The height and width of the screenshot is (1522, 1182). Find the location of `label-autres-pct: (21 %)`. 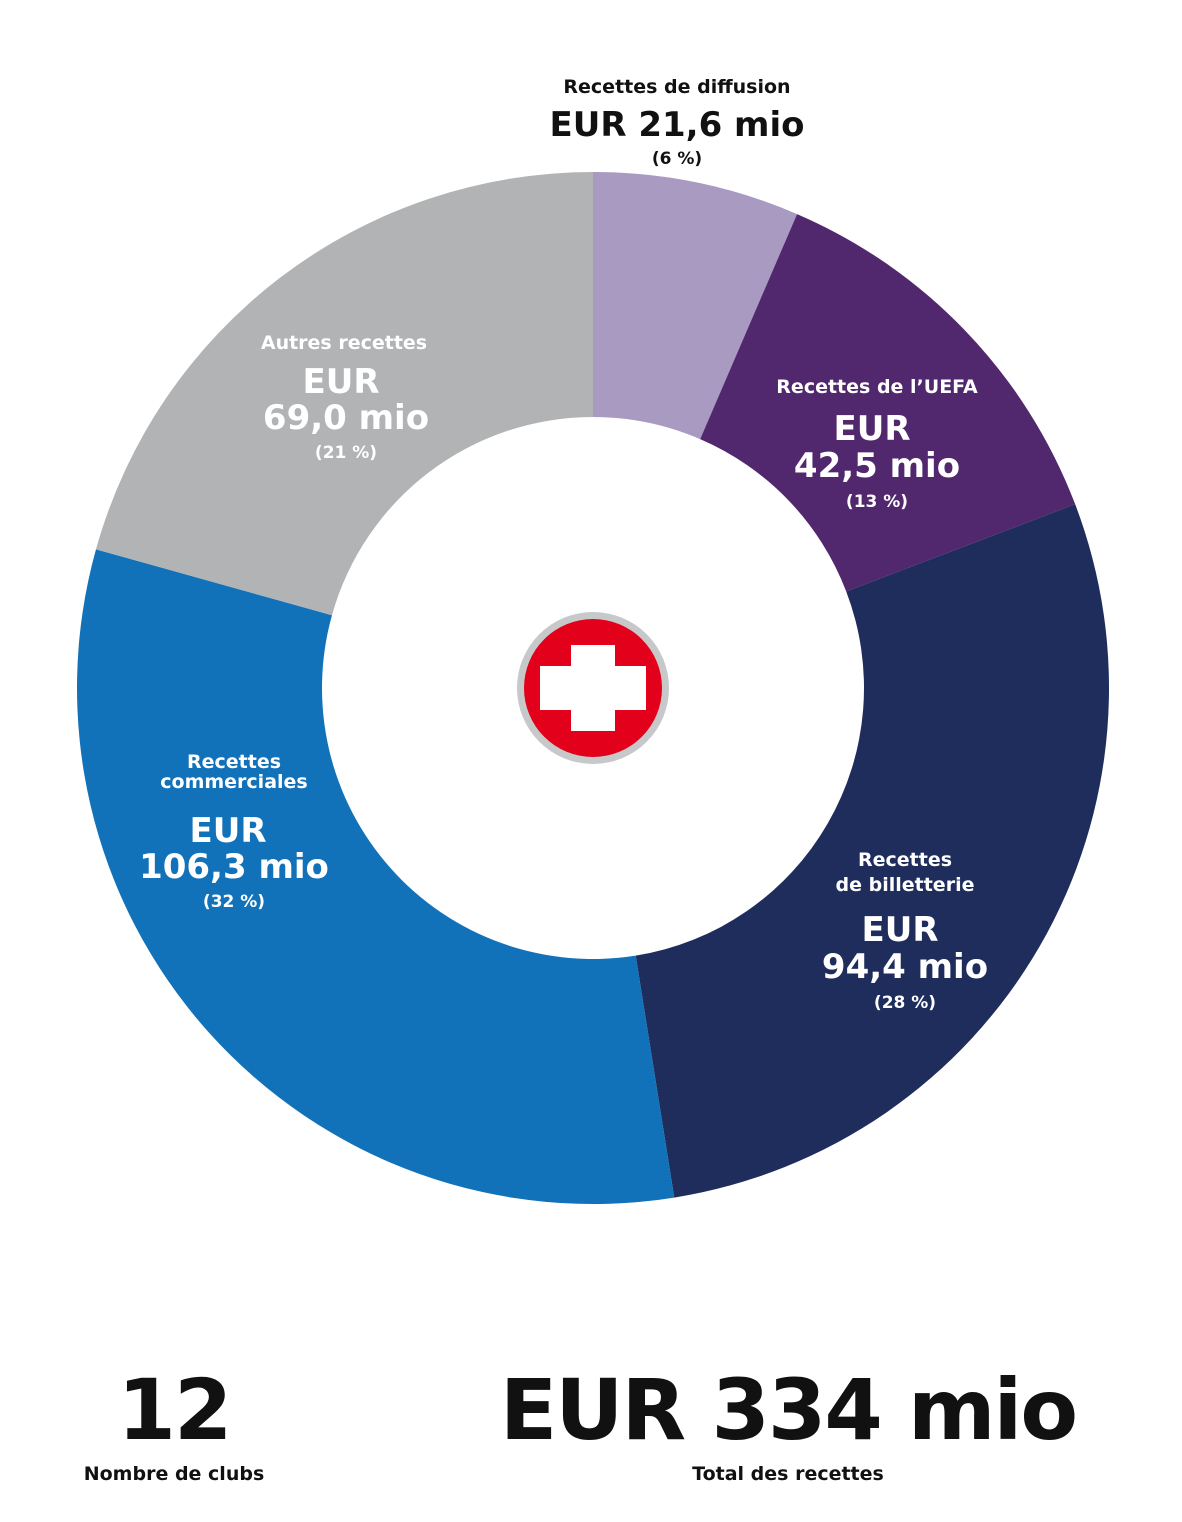

label-autres-pct: (21 %) is located at coordinates (346, 453).